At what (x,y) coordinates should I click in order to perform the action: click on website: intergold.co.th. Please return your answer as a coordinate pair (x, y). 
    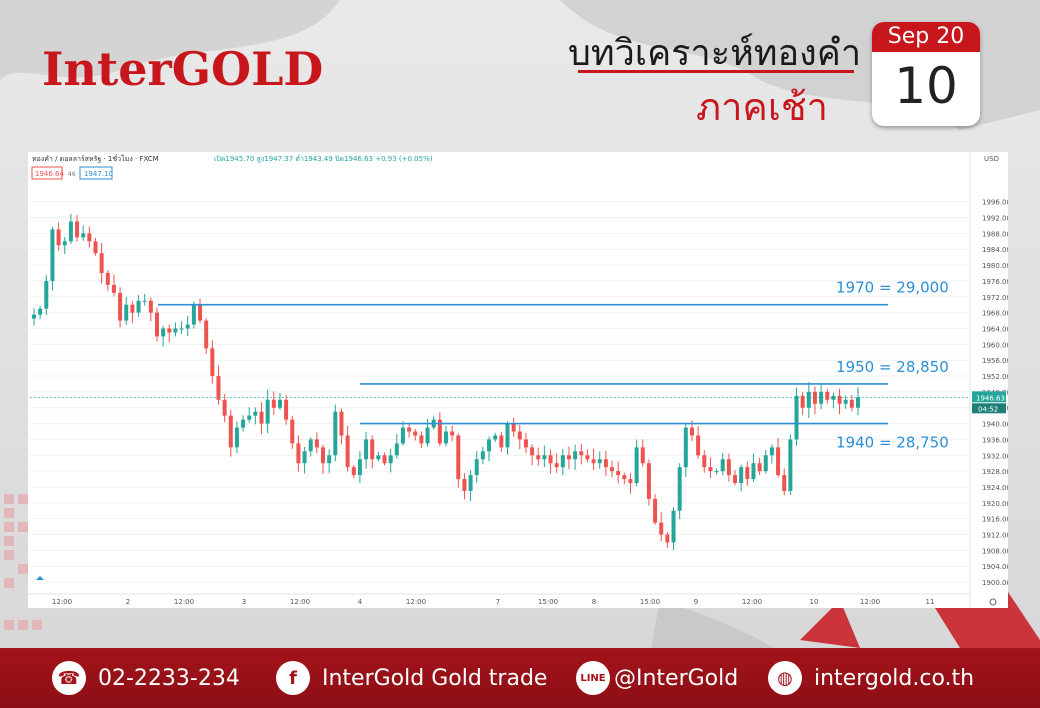
    Looking at the image, I should click on (894, 678).